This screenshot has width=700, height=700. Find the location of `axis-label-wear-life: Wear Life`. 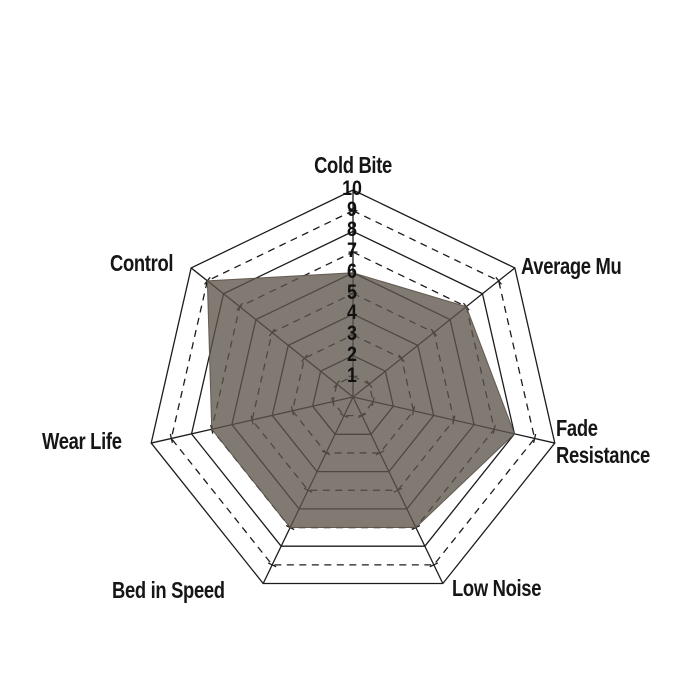

axis-label-wear-life: Wear Life is located at coordinates (82, 441).